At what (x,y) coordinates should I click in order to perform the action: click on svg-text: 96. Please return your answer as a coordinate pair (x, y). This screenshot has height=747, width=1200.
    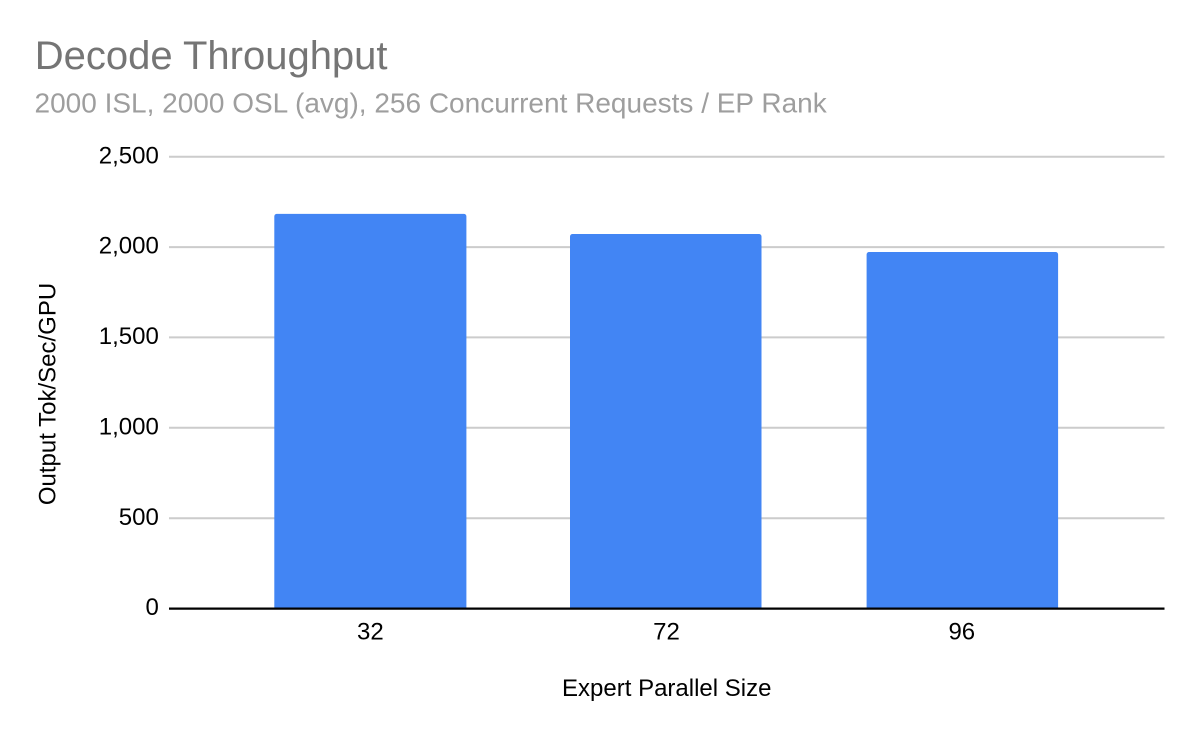
    Looking at the image, I should click on (961, 632).